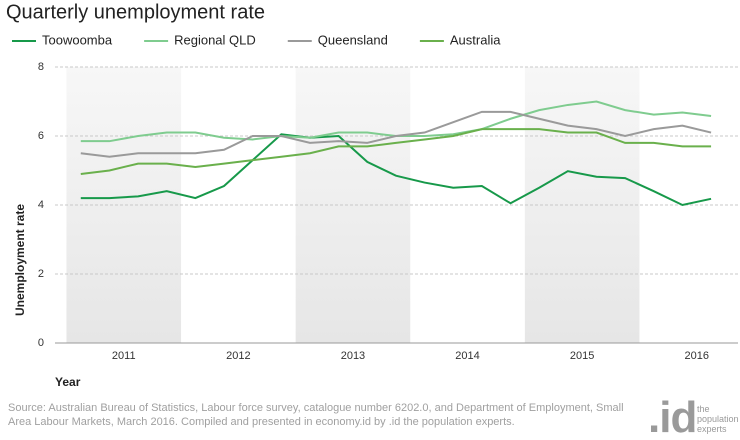 Image resolution: width=740 pixels, height=440 pixels. I want to click on logo: .id, so click(672, 416).